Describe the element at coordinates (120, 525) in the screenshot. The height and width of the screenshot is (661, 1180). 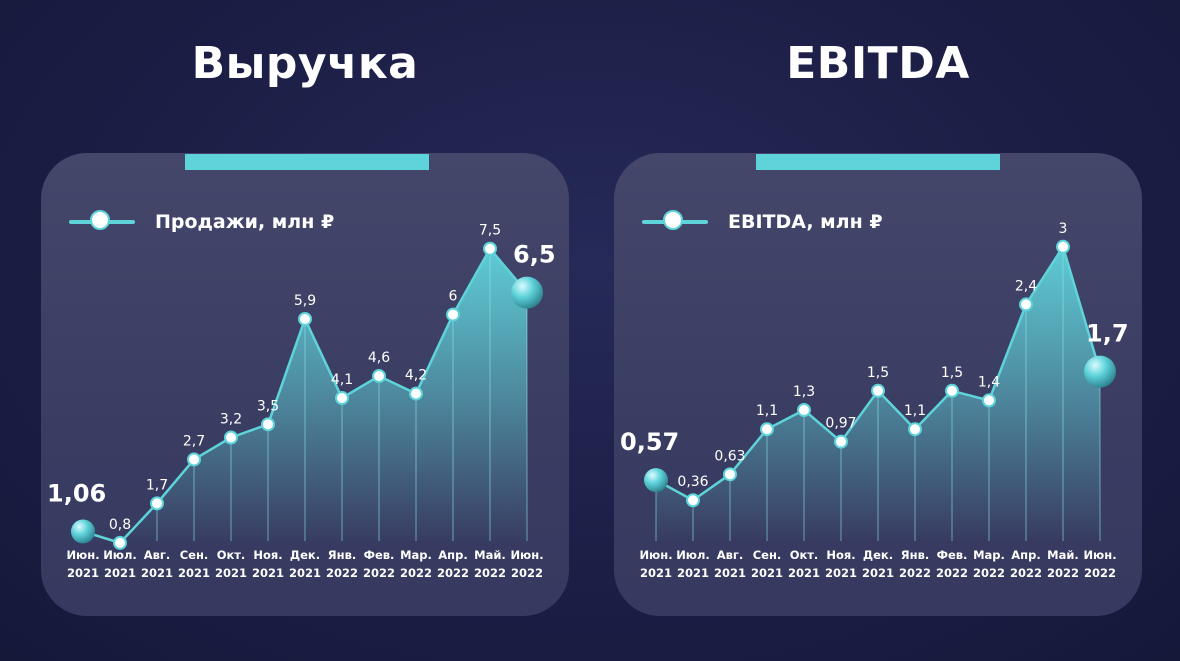
I see `data-label: 0,8` at that location.